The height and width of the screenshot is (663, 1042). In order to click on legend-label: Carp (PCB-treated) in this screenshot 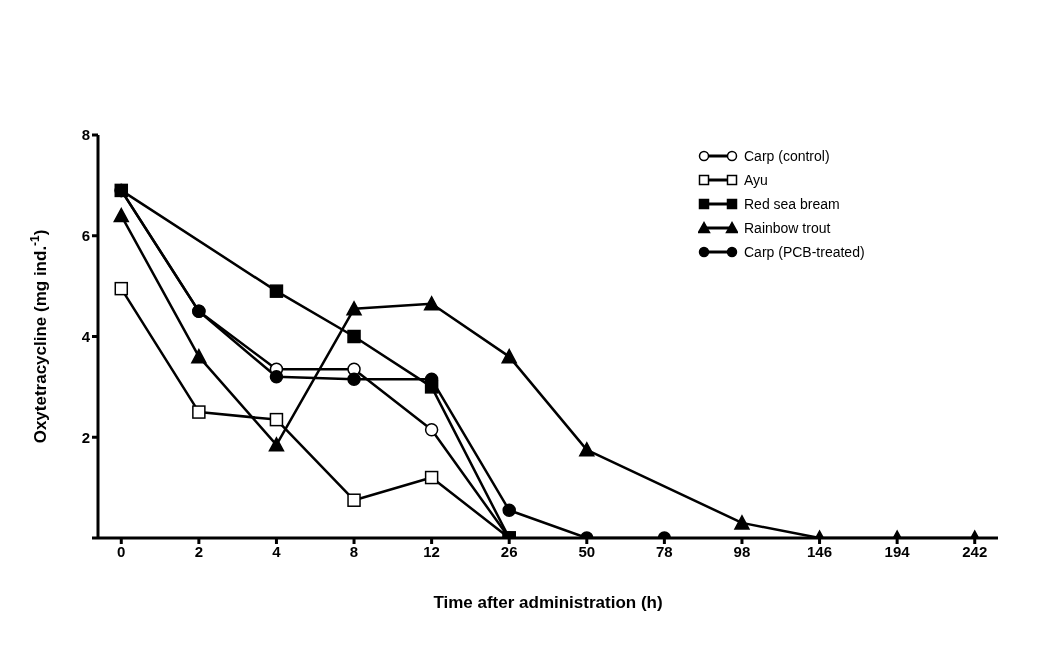, I will do `click(804, 252)`.